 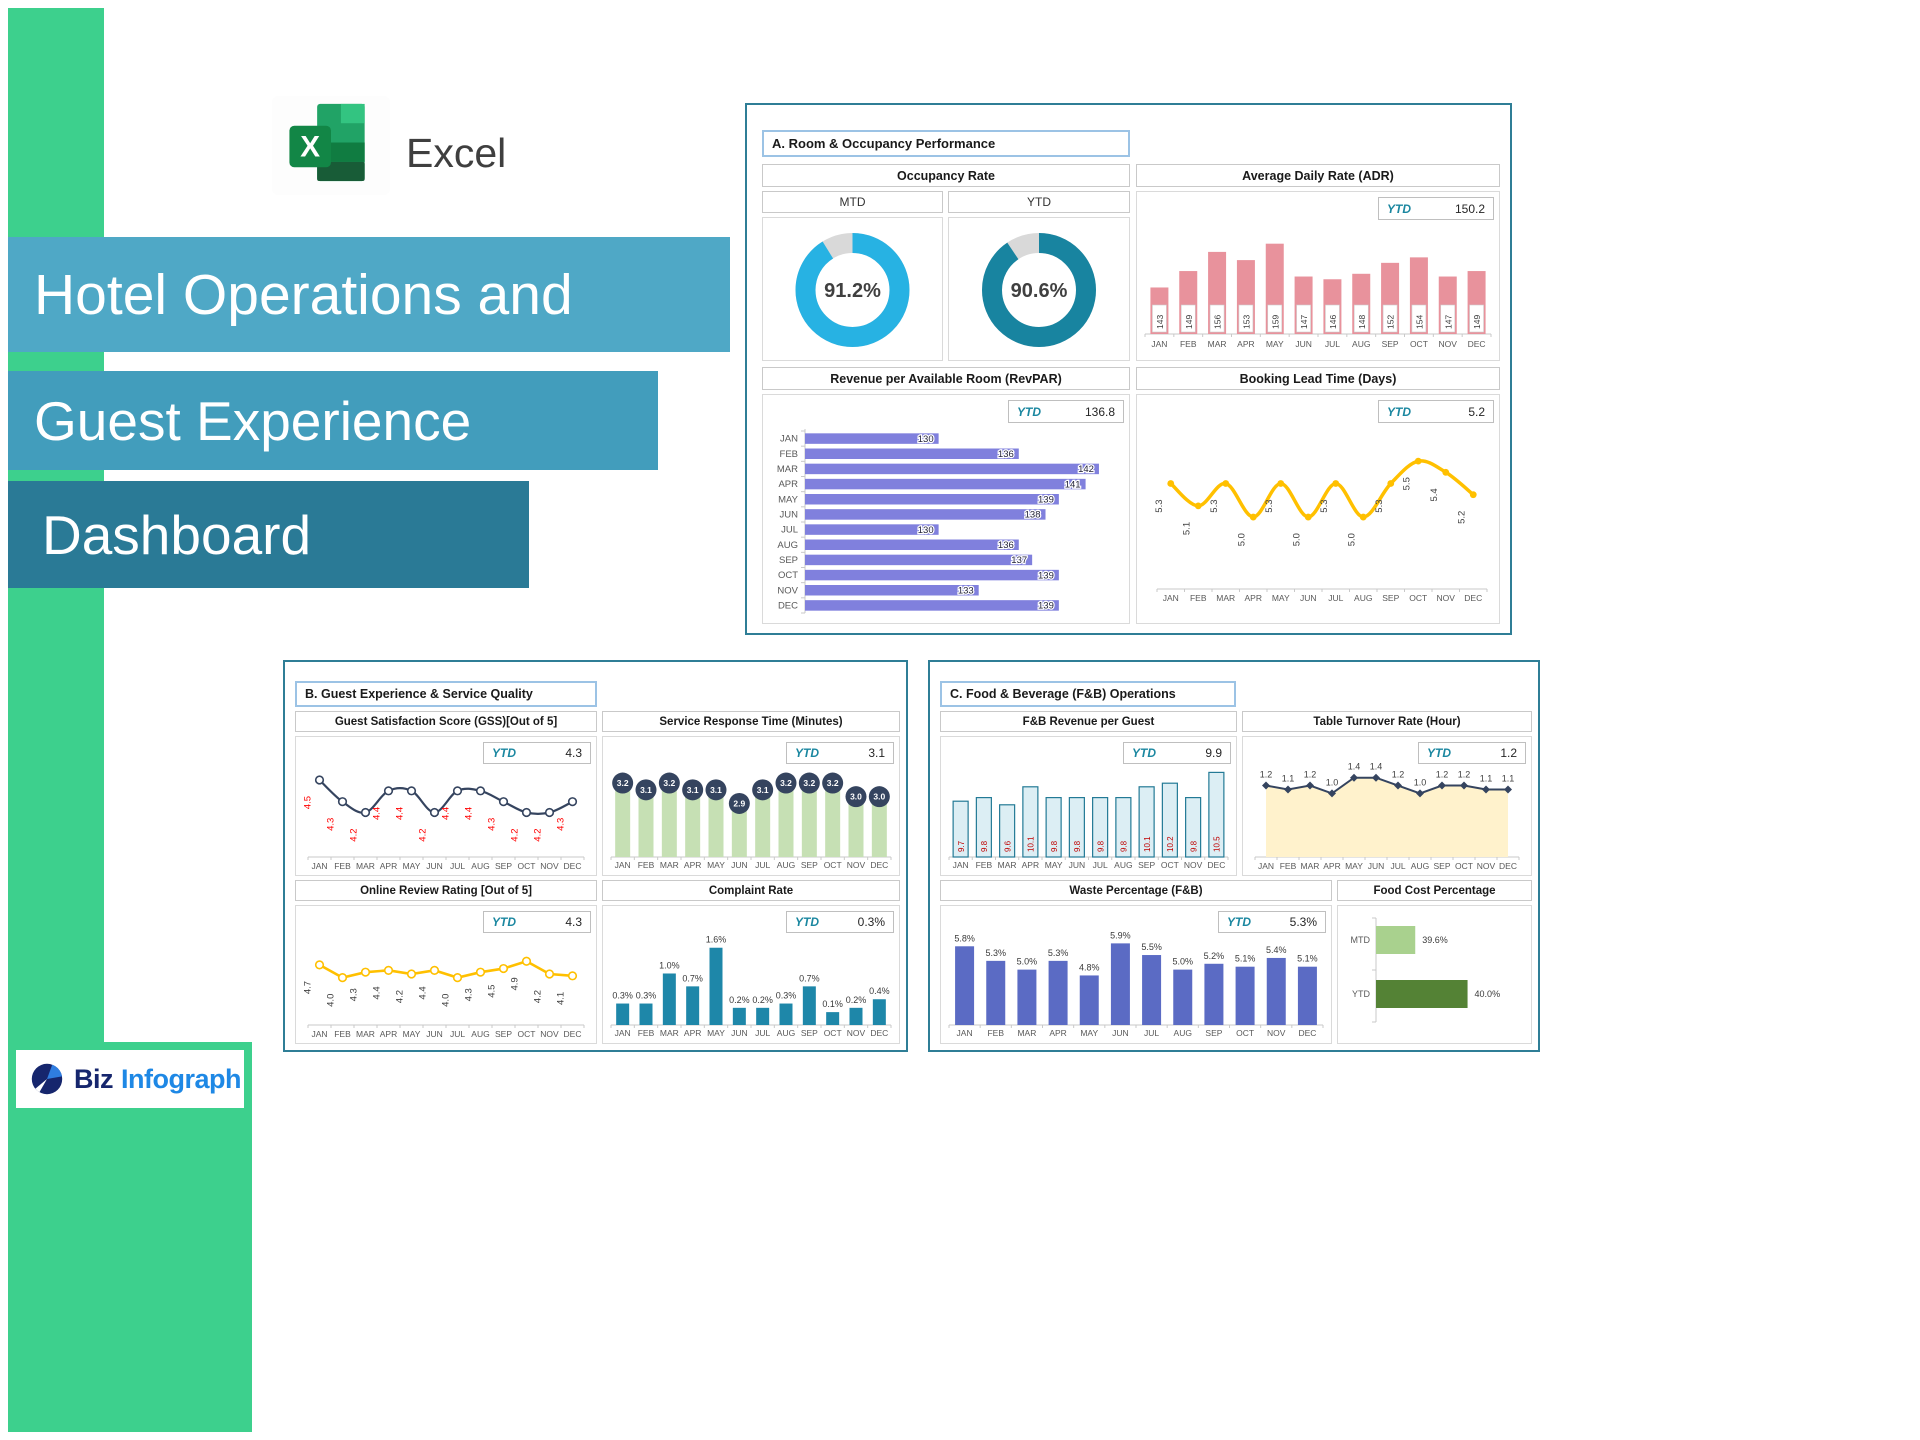 What do you see at coordinates (1436, 411) in the screenshot?
I see `lead-time-kpi-badge: YTD 5.2` at bounding box center [1436, 411].